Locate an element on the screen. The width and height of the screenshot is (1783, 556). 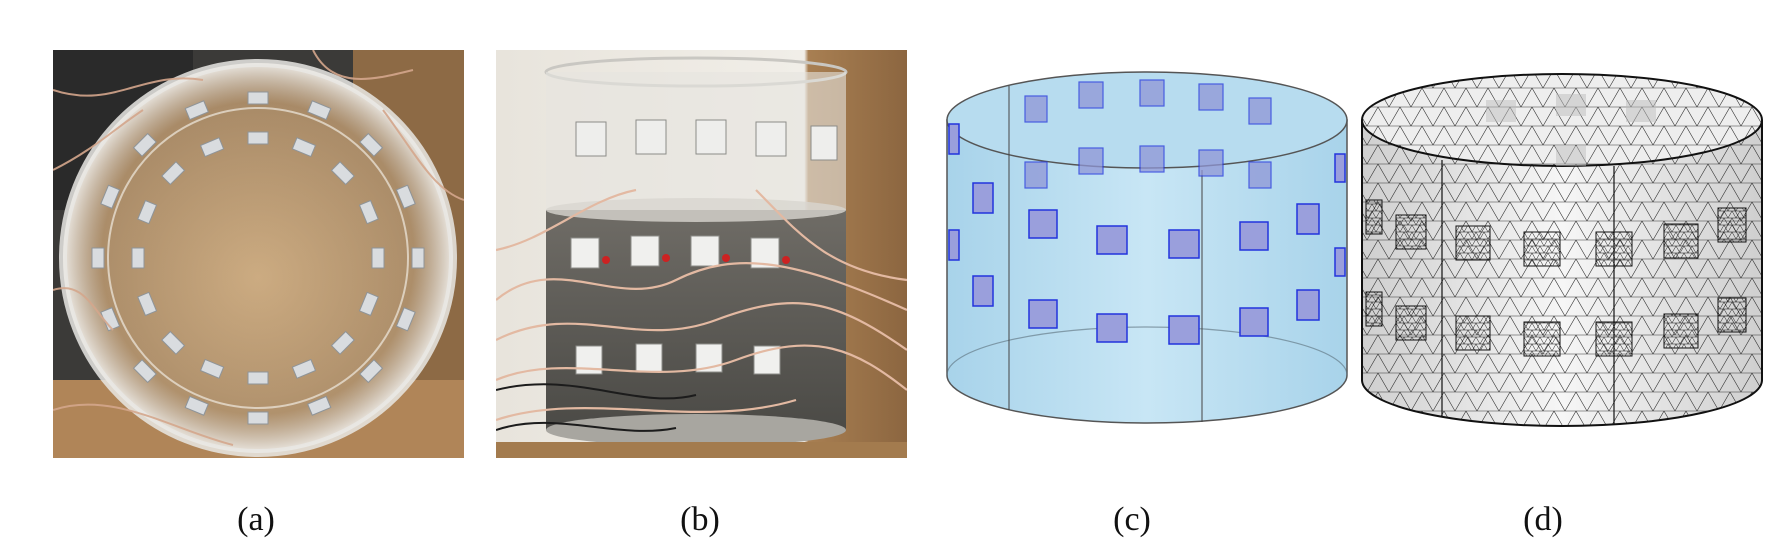
cad-model-image is located at coordinates (1147, 247).